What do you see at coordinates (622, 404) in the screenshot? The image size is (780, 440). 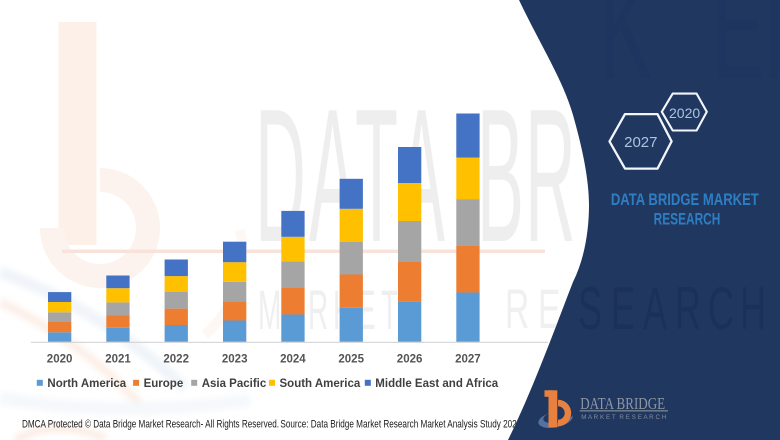 I see `svg-text: DATA BRIDGE` at bounding box center [622, 404].